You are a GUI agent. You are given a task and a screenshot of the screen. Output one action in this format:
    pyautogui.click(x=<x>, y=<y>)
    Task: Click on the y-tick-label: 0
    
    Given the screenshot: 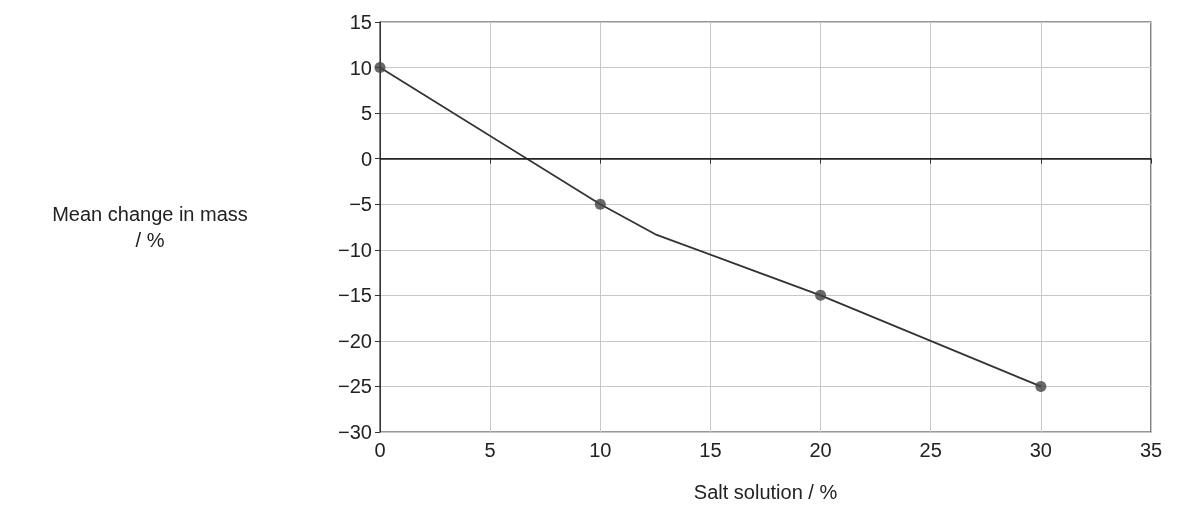 What is the action you would take?
    pyautogui.click(x=366, y=158)
    